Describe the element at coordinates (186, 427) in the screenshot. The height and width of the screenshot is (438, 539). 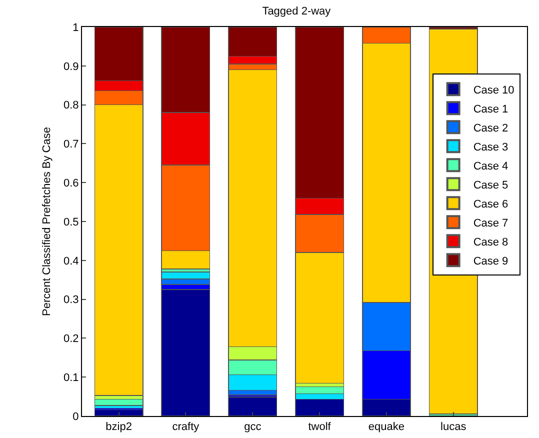
I see `x-tick-label: crafty` at that location.